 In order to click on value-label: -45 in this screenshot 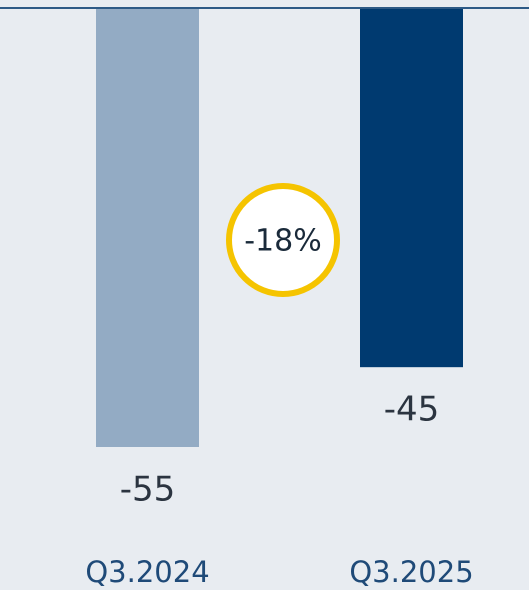, I will do `click(412, 410)`.